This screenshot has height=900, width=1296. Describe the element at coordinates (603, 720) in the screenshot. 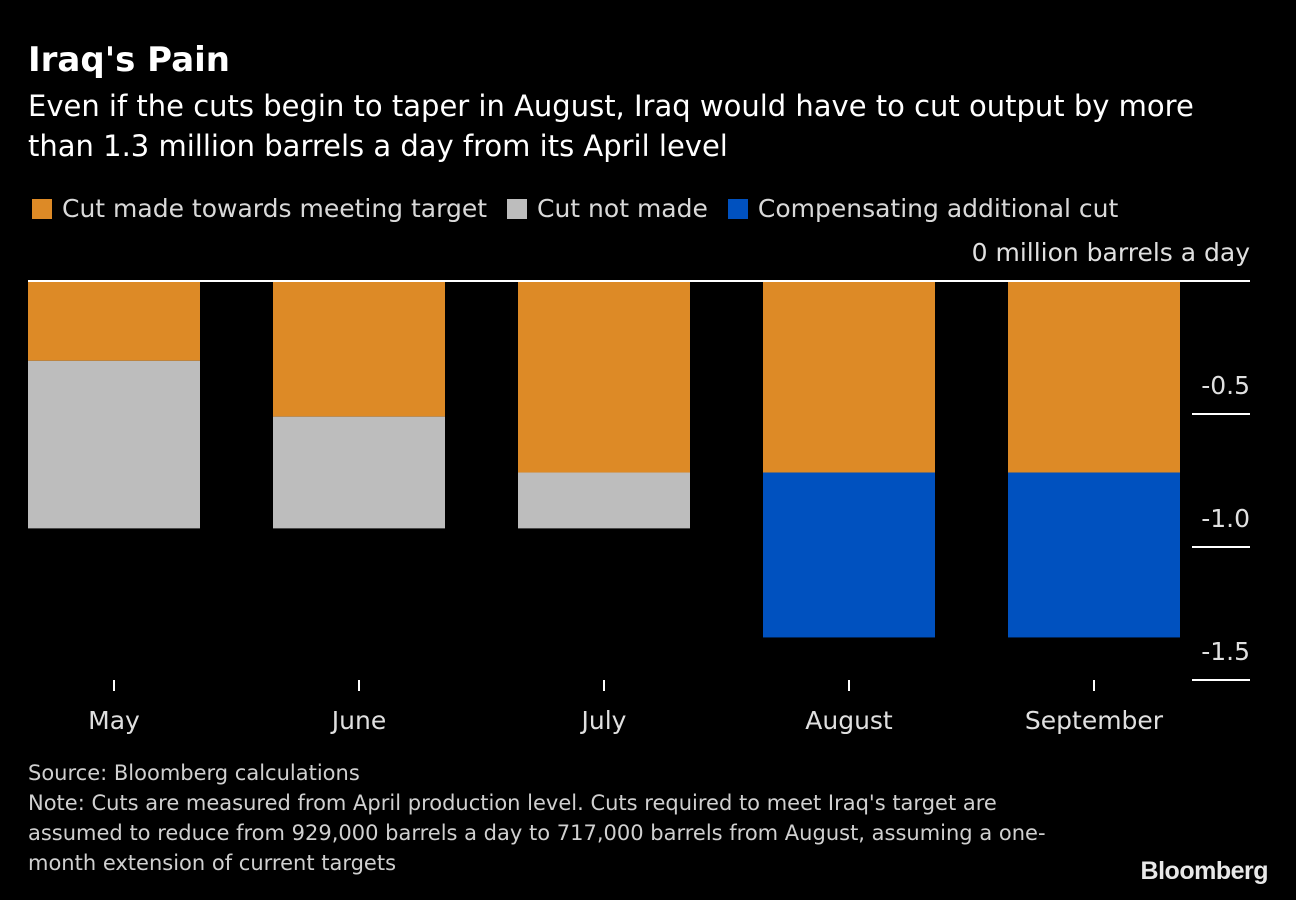

I see `x-label-july: July` at that location.